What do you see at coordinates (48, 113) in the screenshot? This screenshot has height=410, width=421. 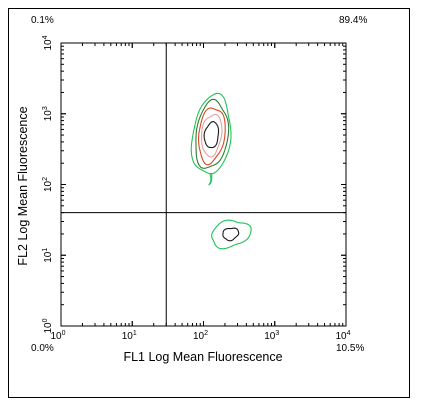 I see `y-tick-label: 103` at bounding box center [48, 113].